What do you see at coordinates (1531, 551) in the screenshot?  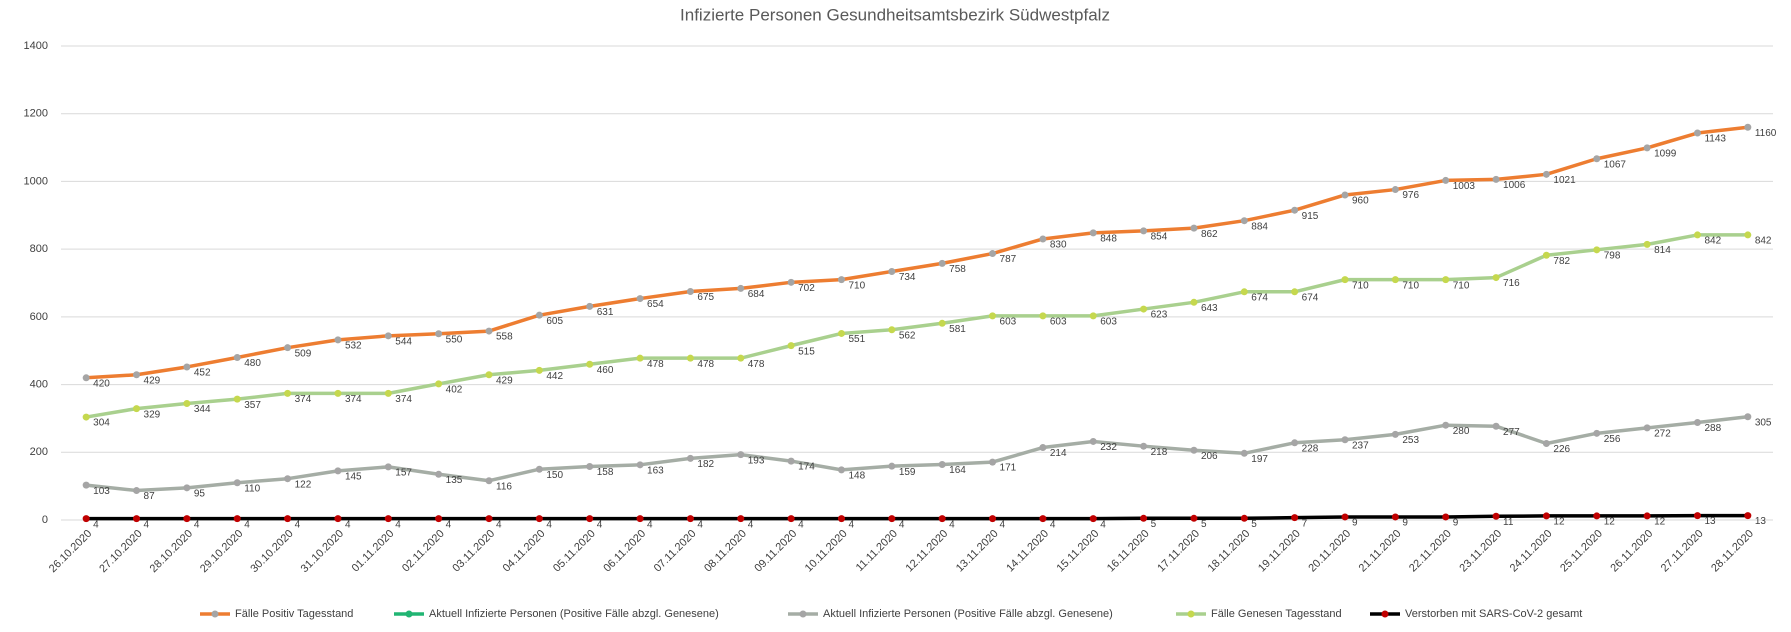 I see `x-tick-label: 24.11.2020` at bounding box center [1531, 551].